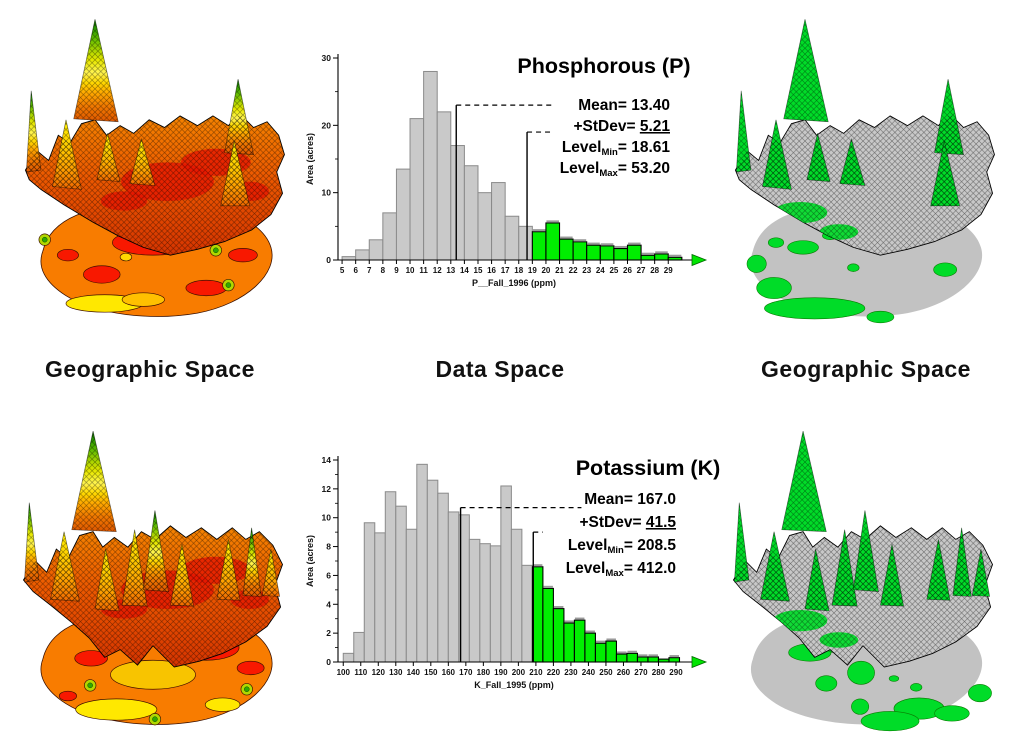 The width and height of the screenshot is (1016, 746). What do you see at coordinates (437, 270) in the screenshot?
I see `x-tick-label: 12` at bounding box center [437, 270].